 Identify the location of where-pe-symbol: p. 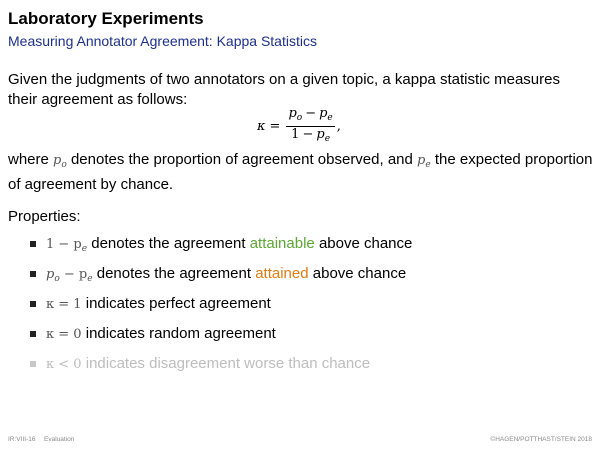
(421, 160).